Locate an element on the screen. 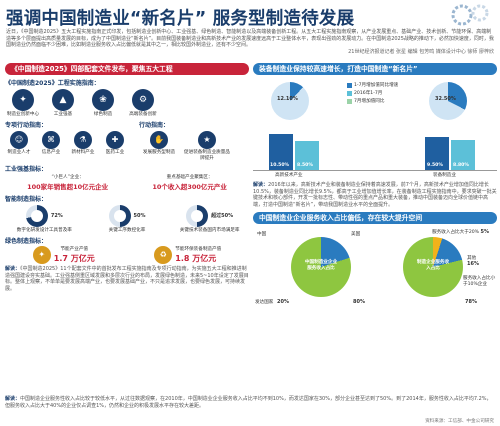  page-title: 强调中国制造业“新名片” 服务型制造待发展 is located at coordinates (180, 19).